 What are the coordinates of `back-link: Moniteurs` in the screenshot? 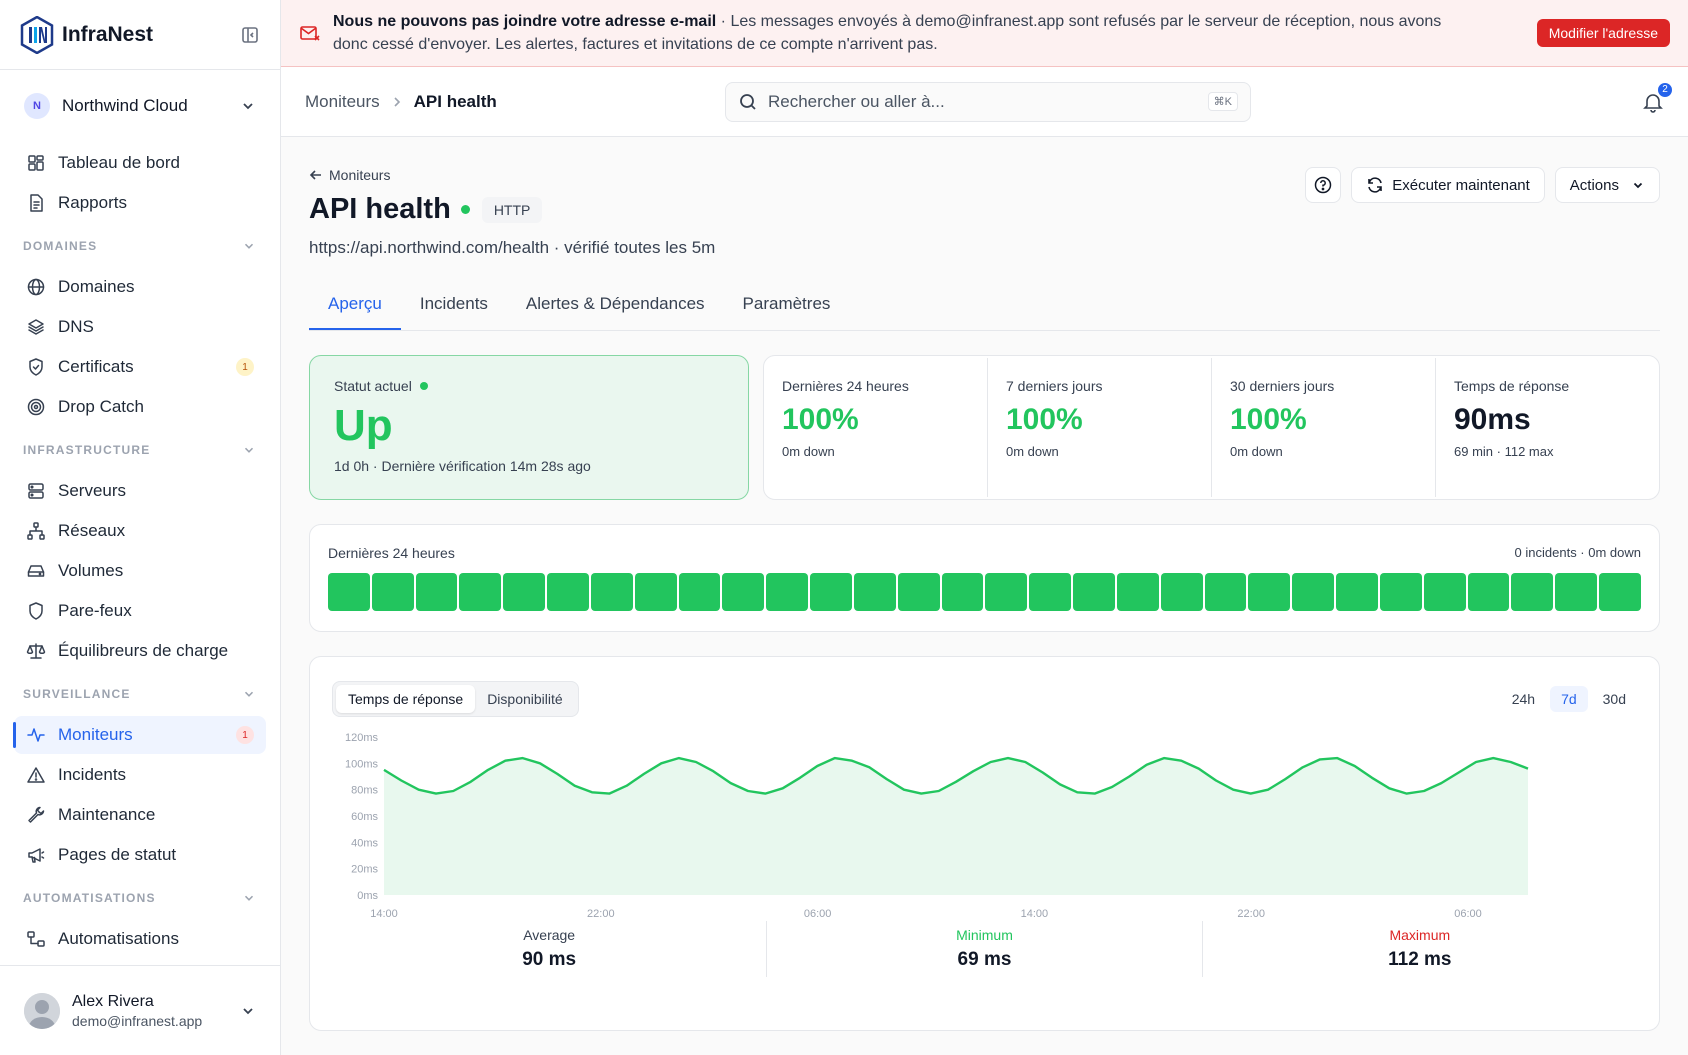 It's located at (512, 175).